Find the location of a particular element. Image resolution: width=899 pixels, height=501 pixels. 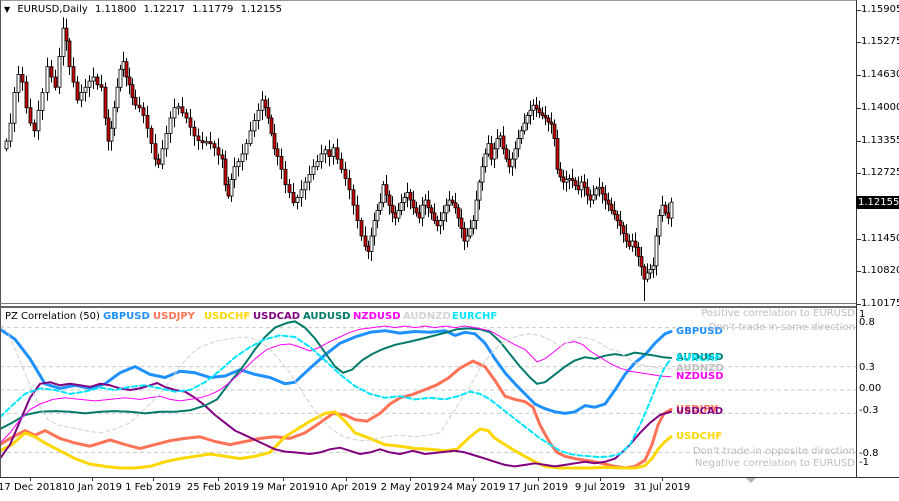

symbol-period-label: EURUSD,Daily is located at coordinates (52, 9).